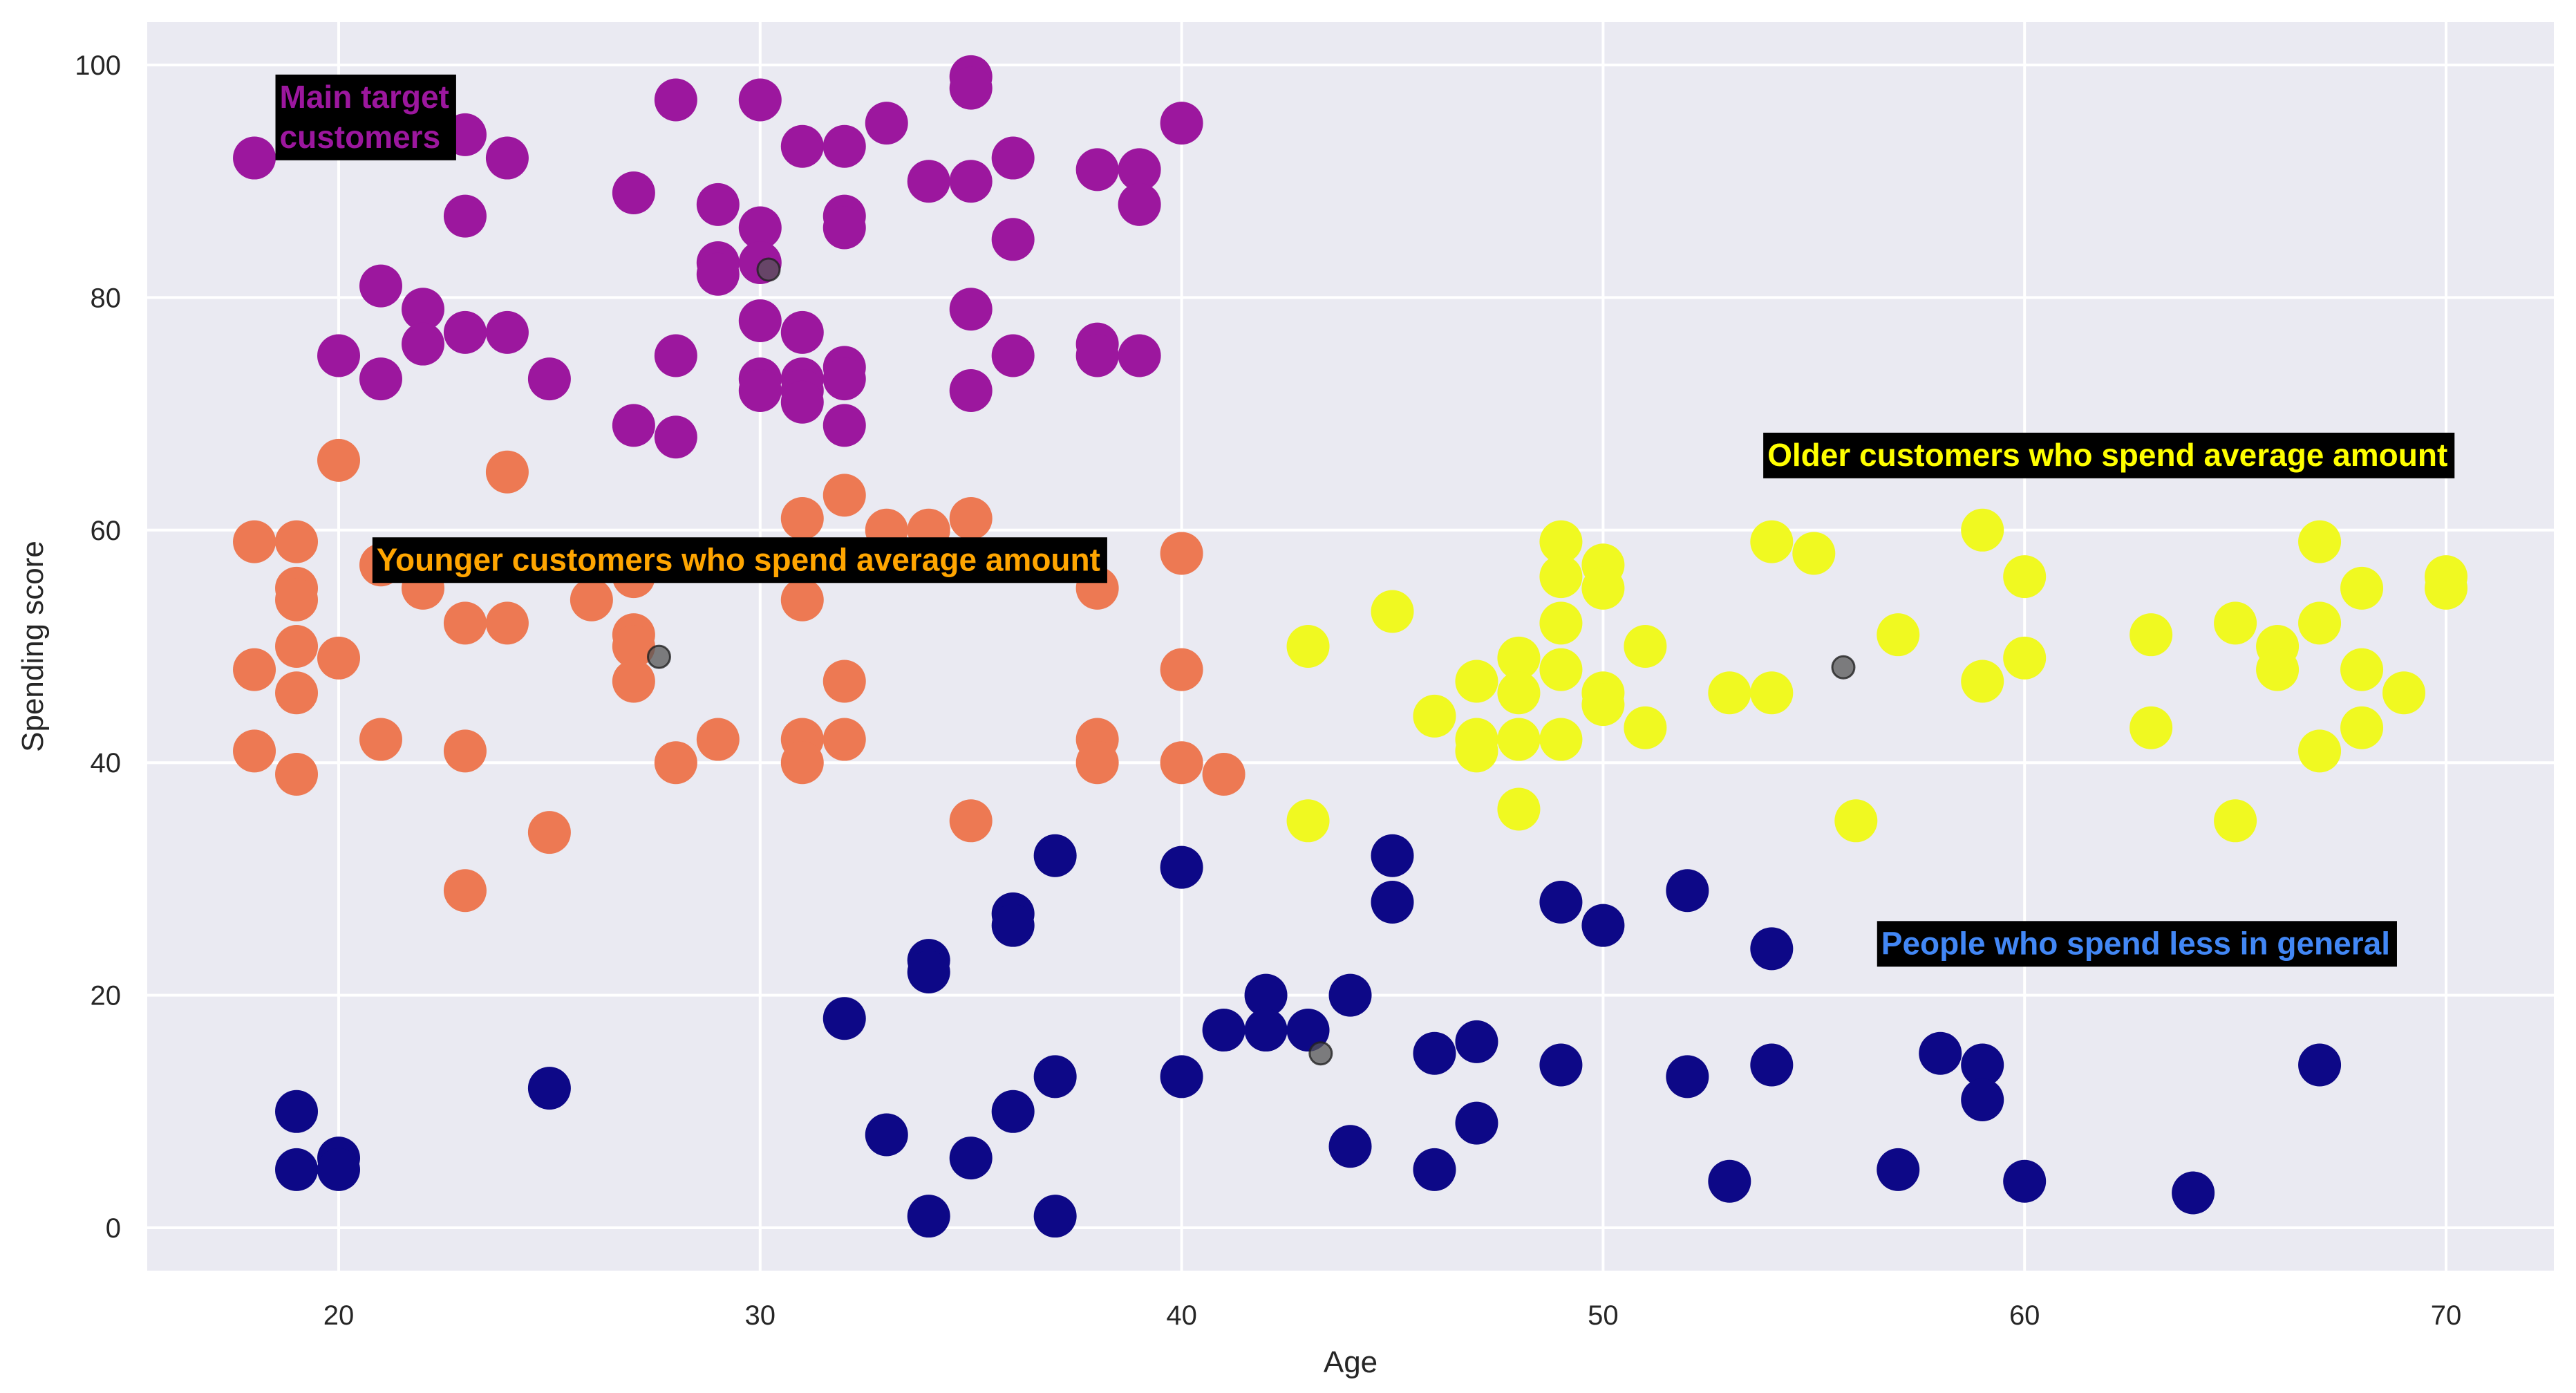  Describe the element at coordinates (1351, 1362) in the screenshot. I see `x-axis-title: Age` at that location.